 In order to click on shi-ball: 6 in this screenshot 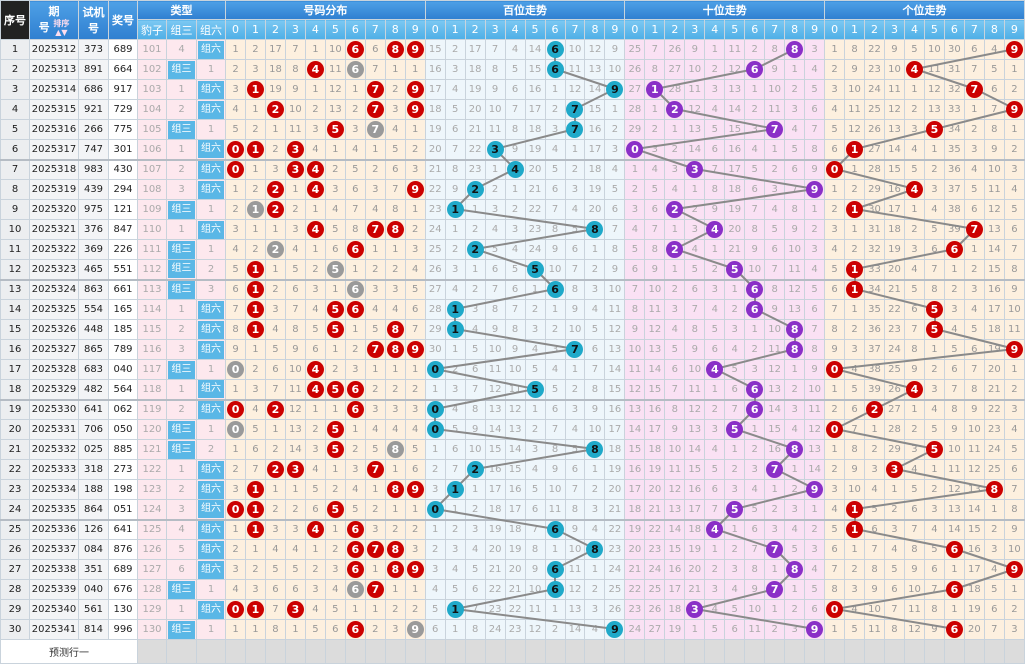, I will do `click(755, 410)`.